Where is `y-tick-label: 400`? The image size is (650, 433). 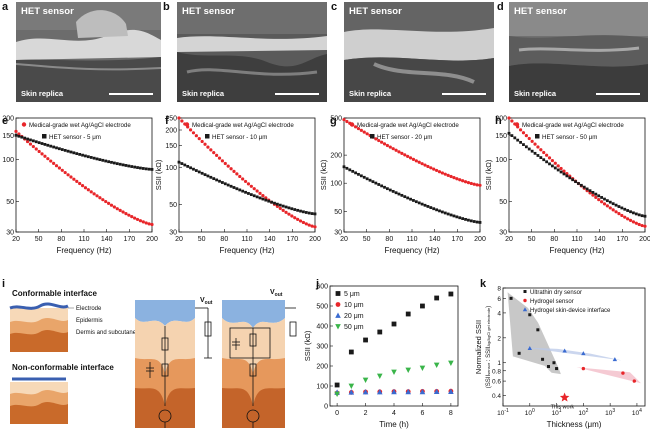 y-tick-label: 400 is located at coordinates (322, 327).